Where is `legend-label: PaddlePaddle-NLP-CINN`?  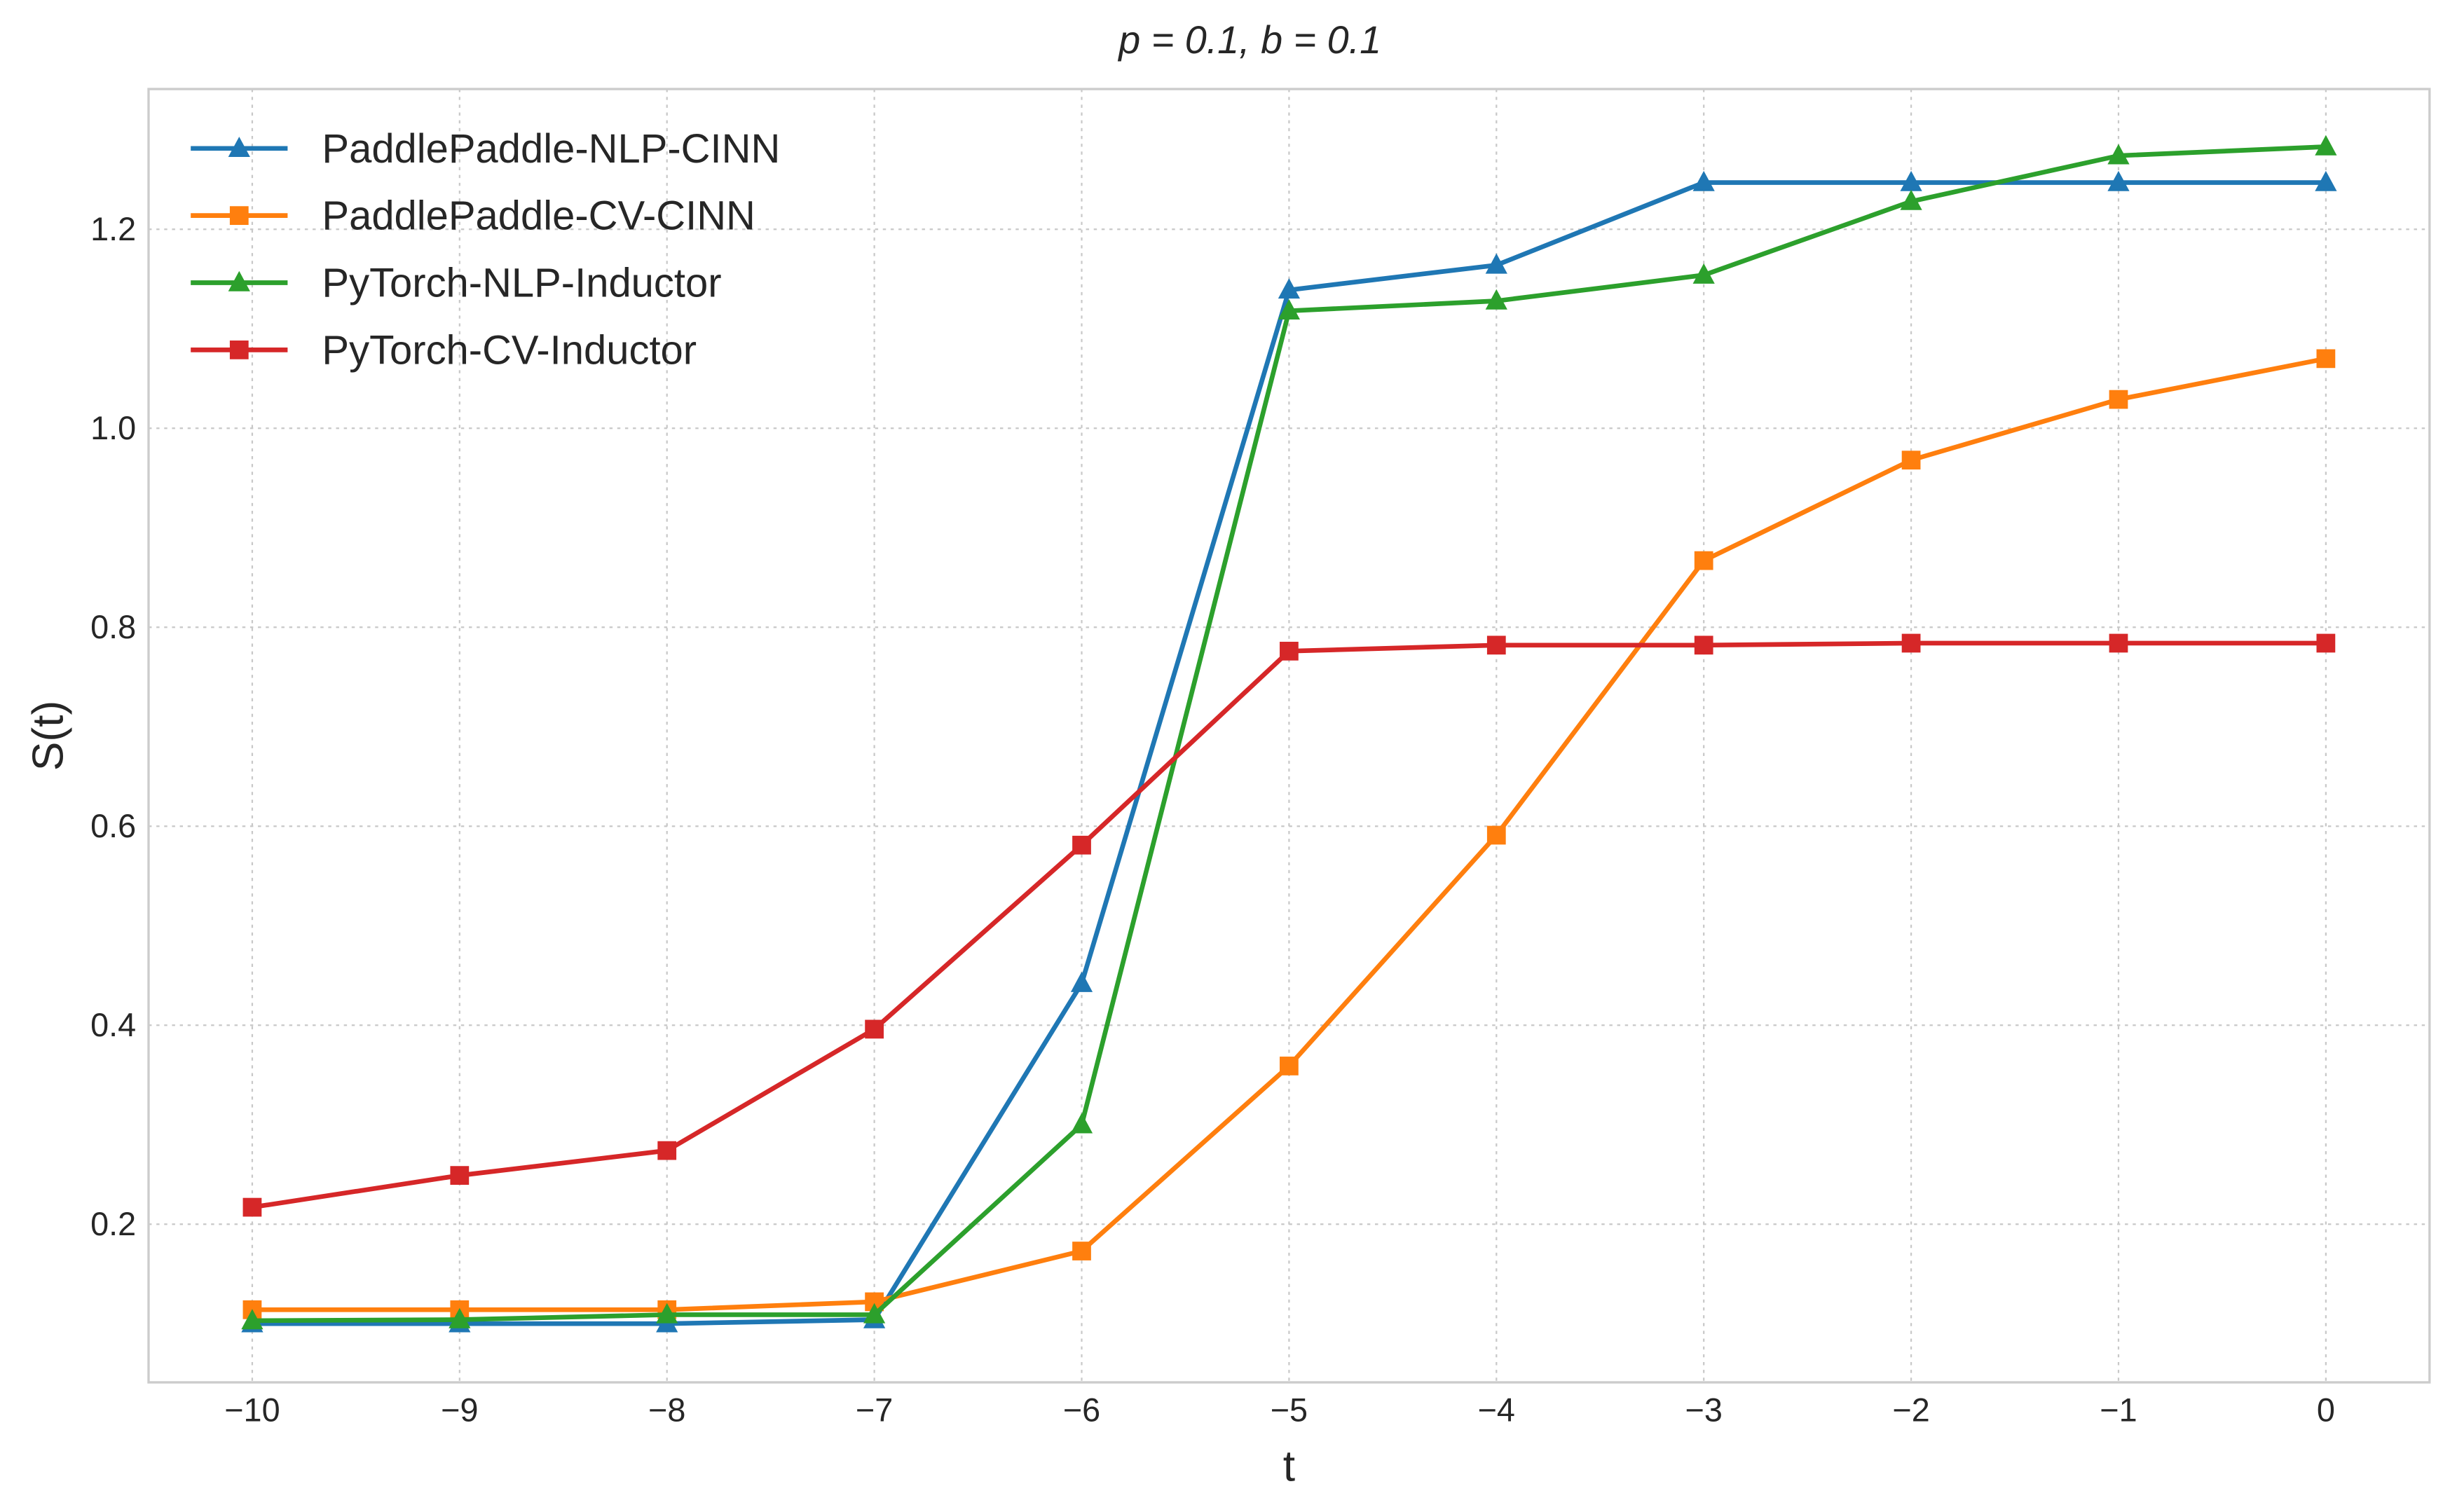 legend-label: PaddlePaddle-NLP-CINN is located at coordinates (551, 149).